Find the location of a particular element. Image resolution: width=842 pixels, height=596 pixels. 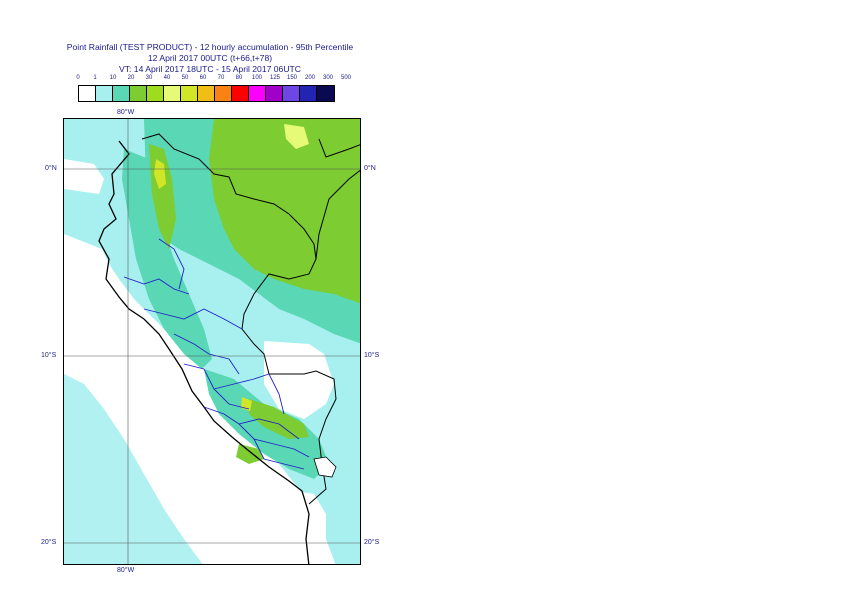

legend-tick: 500 is located at coordinates (346, 78).